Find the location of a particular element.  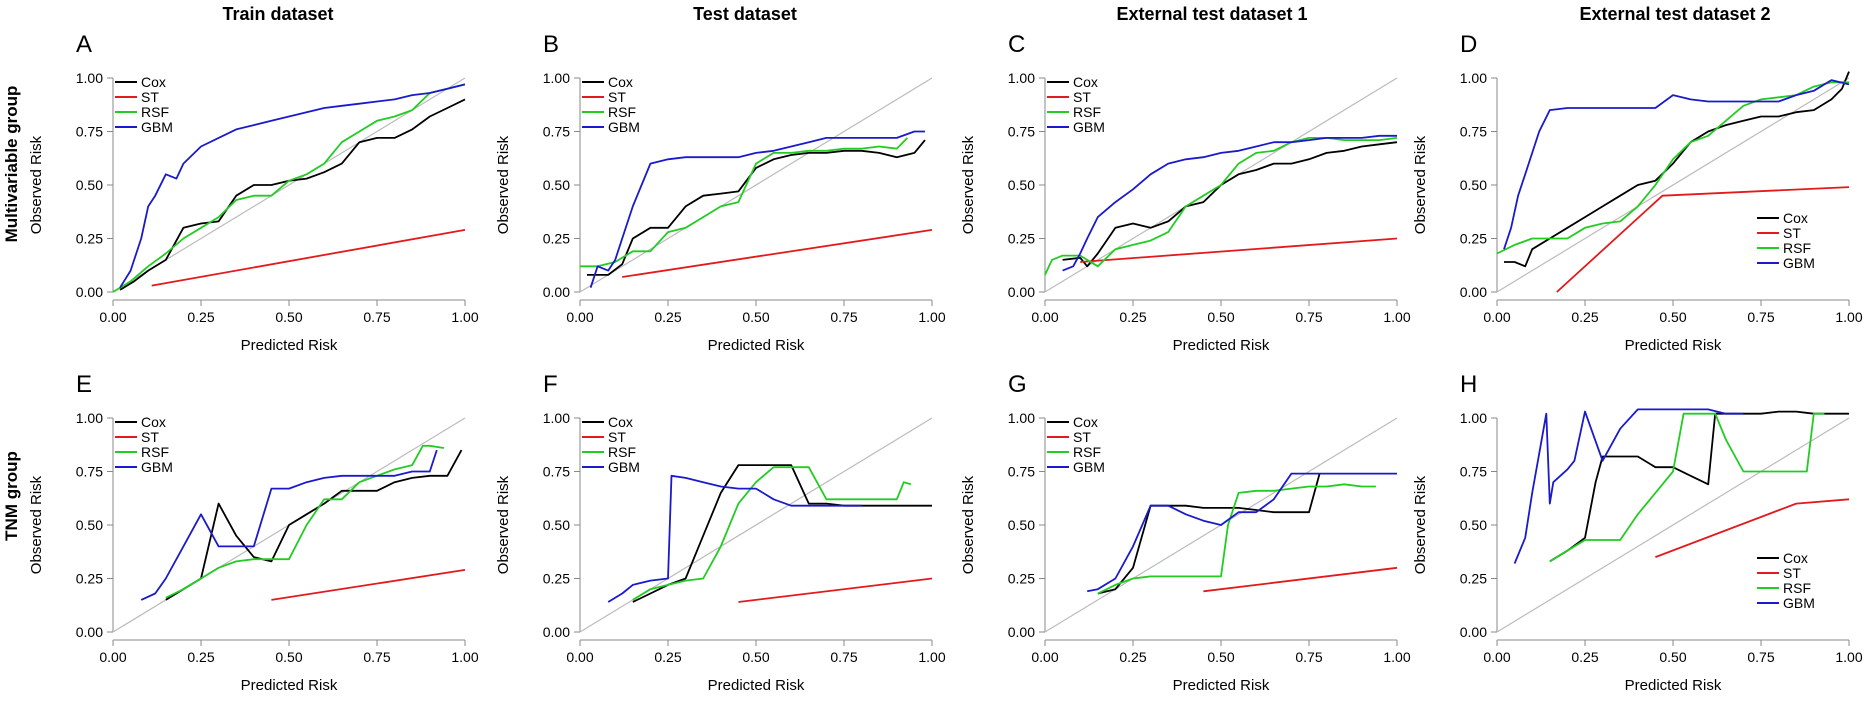

column-title-external-1: External test dataset 1 is located at coordinates (1211, 14).